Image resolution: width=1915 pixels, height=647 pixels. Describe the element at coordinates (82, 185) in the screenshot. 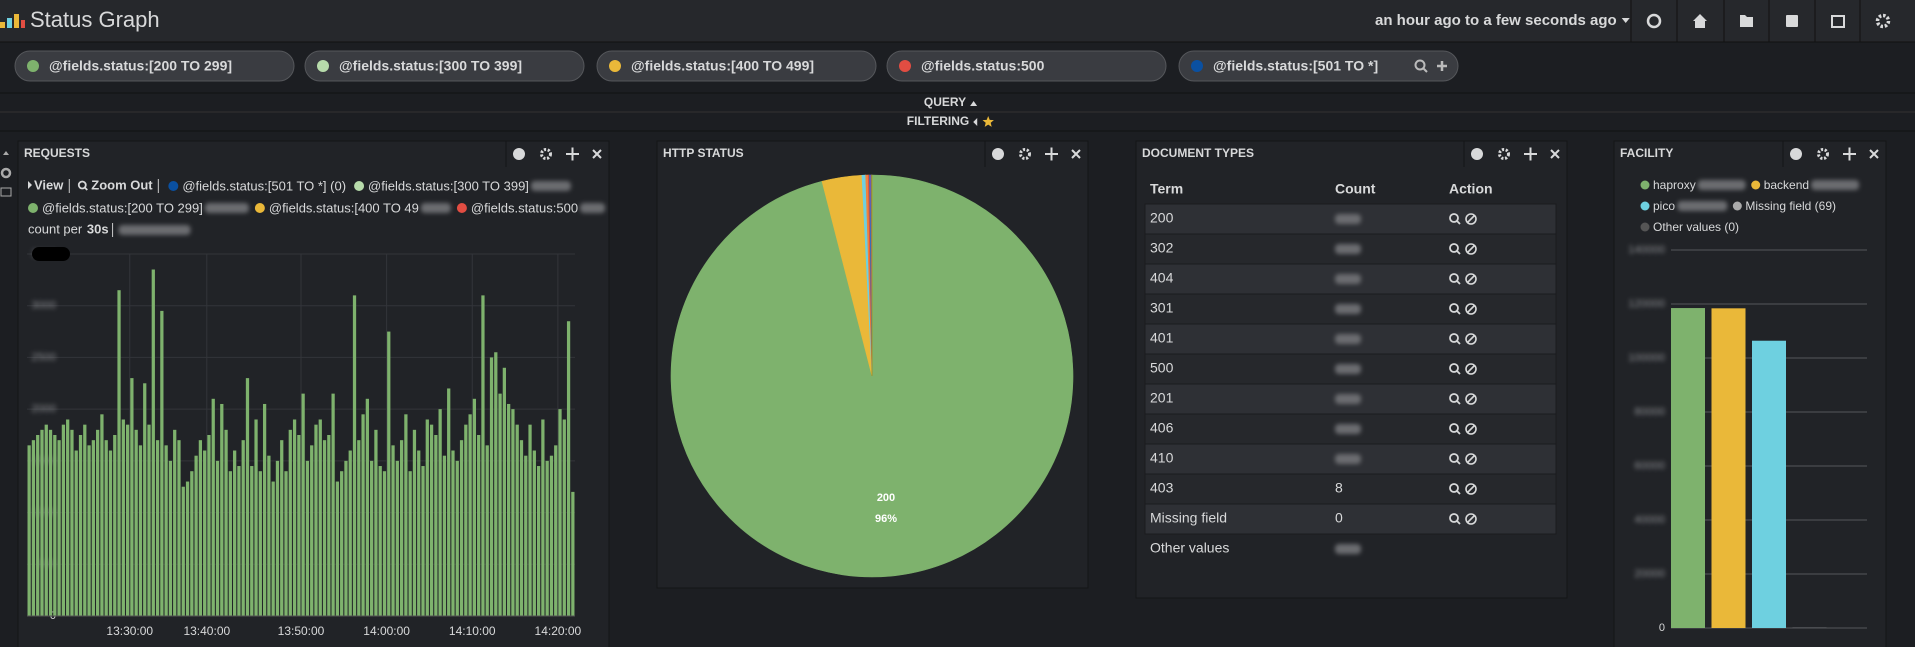

I see `zoom-icon` at that location.